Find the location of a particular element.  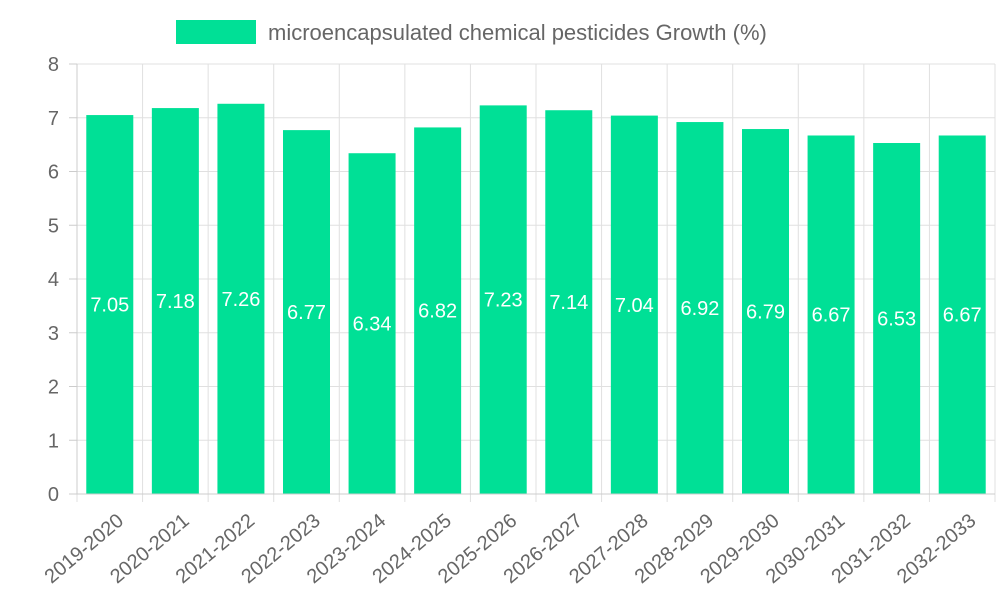

data-label-2030-2031: 6.67 is located at coordinates (831, 316).